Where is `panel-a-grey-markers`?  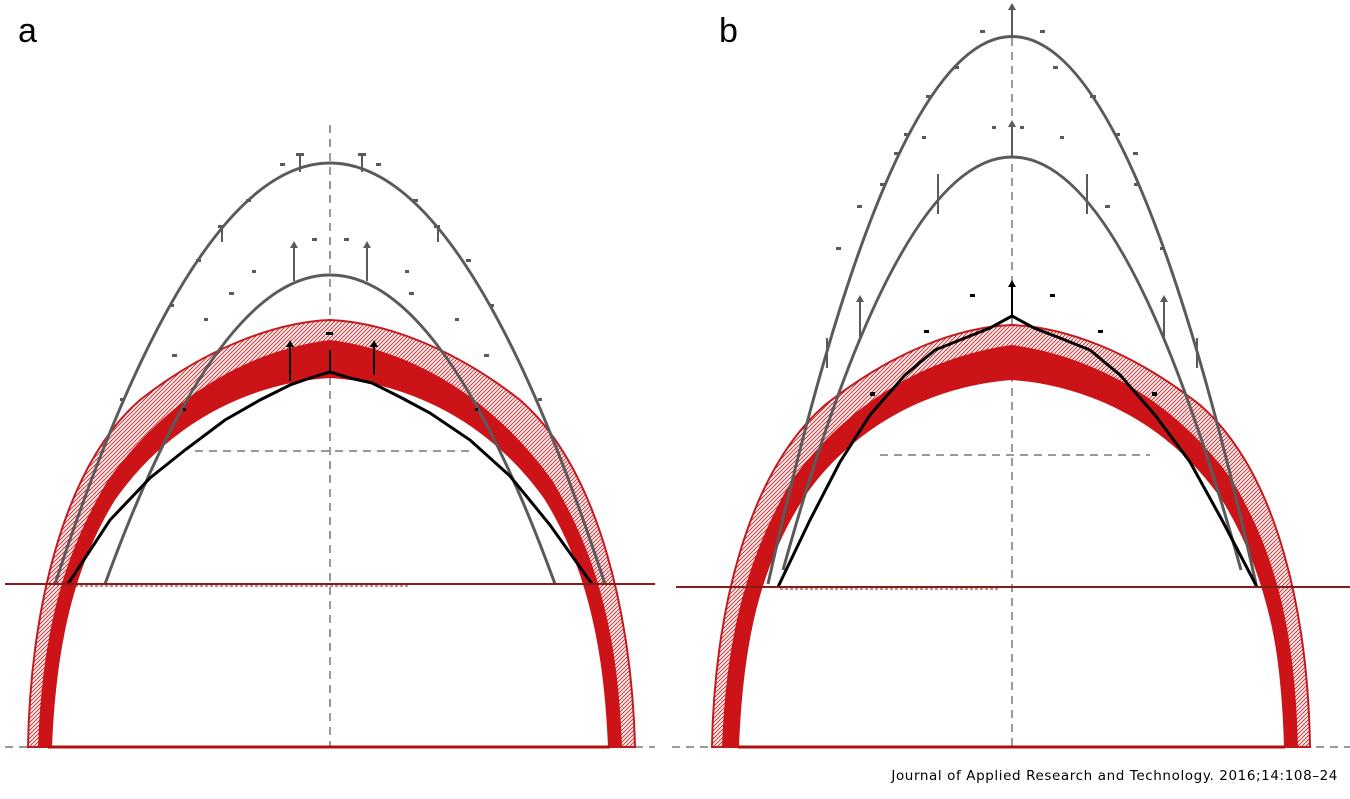 panel-a-grey-markers is located at coordinates (331, 277).